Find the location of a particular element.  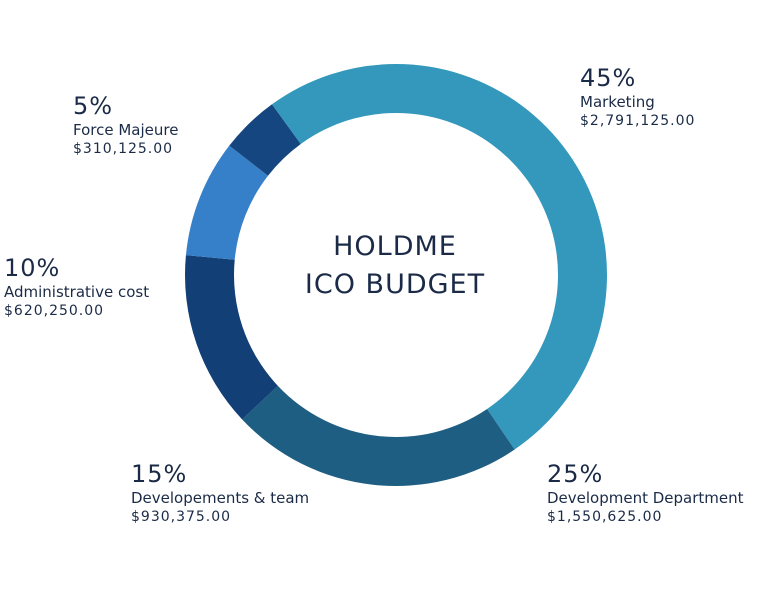

slice-label-marketing: 45% Marketing $2,791,125.00 is located at coordinates (637, 97).